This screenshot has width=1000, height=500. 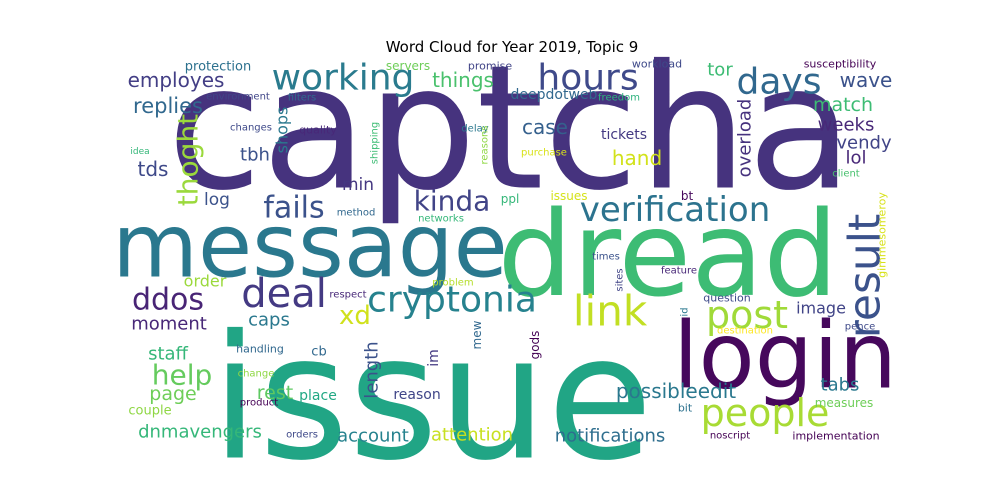 I want to click on word: quality, so click(x=318, y=130).